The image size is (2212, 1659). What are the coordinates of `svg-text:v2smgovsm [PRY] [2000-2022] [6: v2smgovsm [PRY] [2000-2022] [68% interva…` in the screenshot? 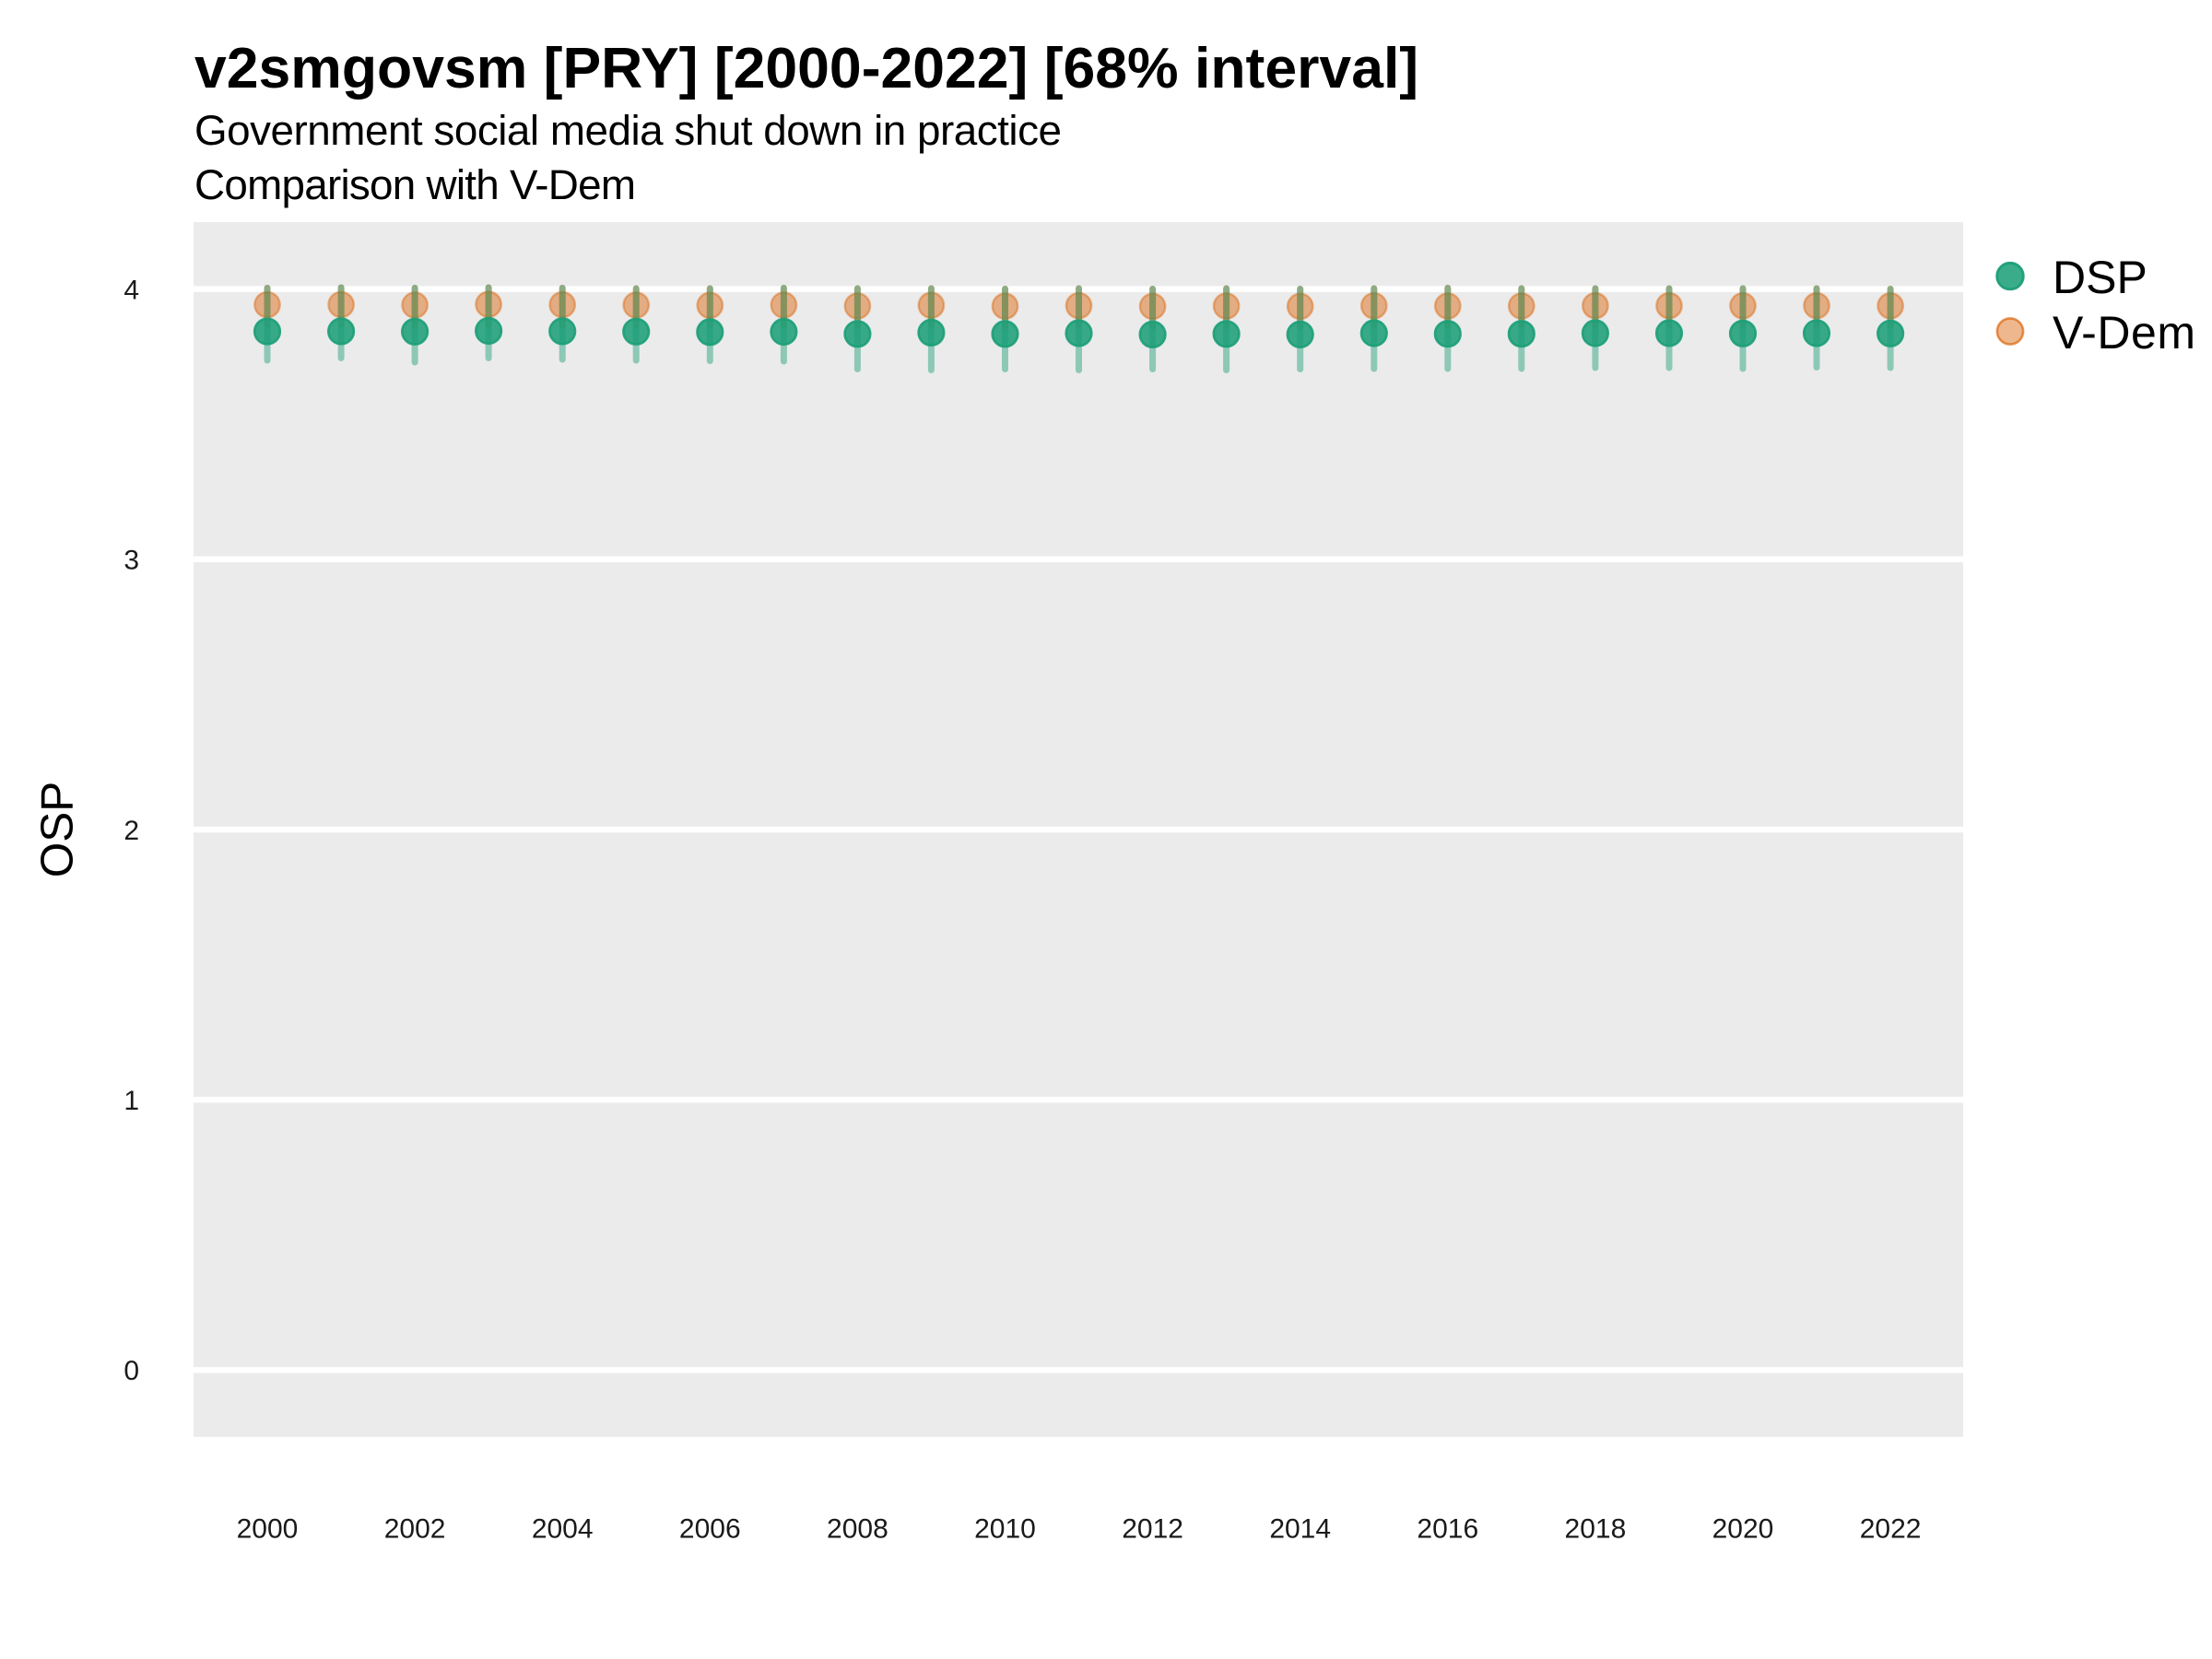 It's located at (806, 68).